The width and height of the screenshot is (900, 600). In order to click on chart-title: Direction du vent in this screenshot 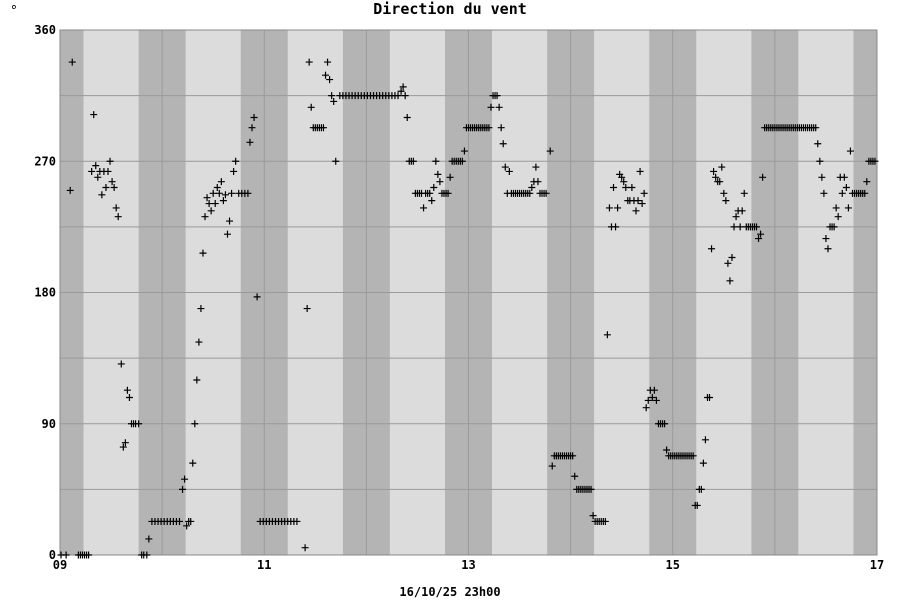, I will do `click(450, 9)`.